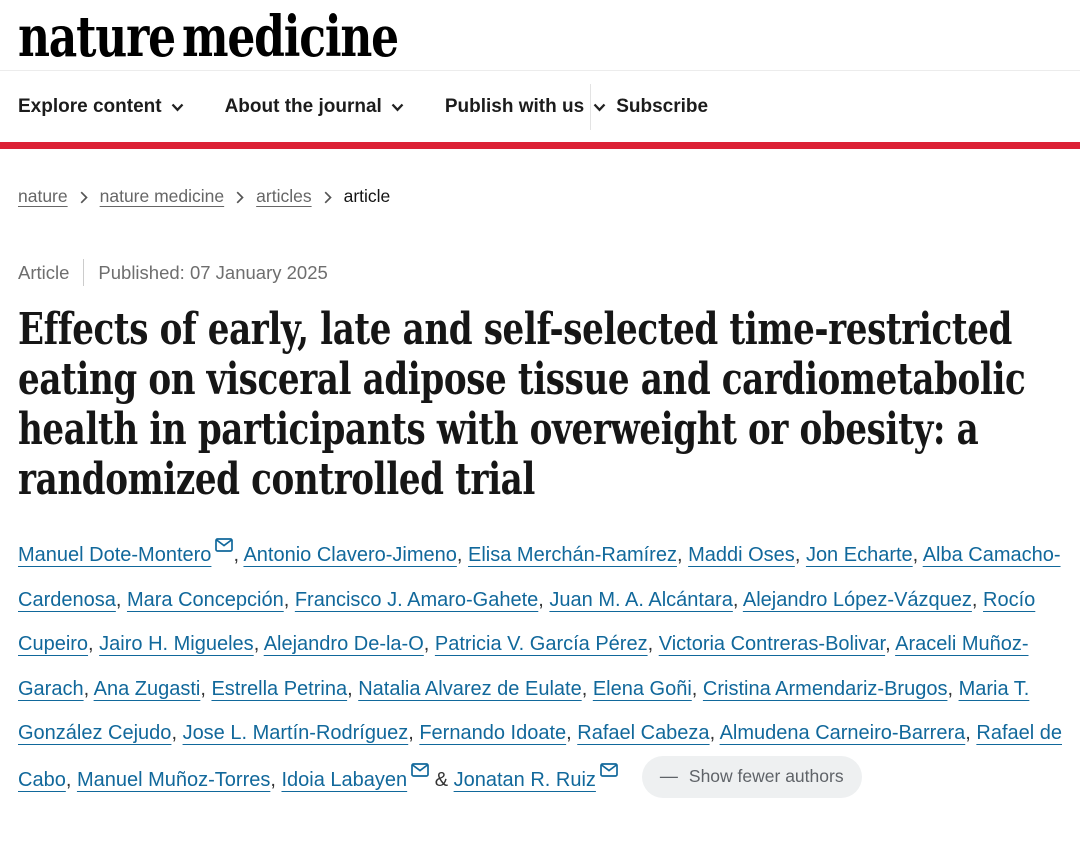  What do you see at coordinates (514, 106) in the screenshot?
I see `nav-item-label: Publish with us` at bounding box center [514, 106].